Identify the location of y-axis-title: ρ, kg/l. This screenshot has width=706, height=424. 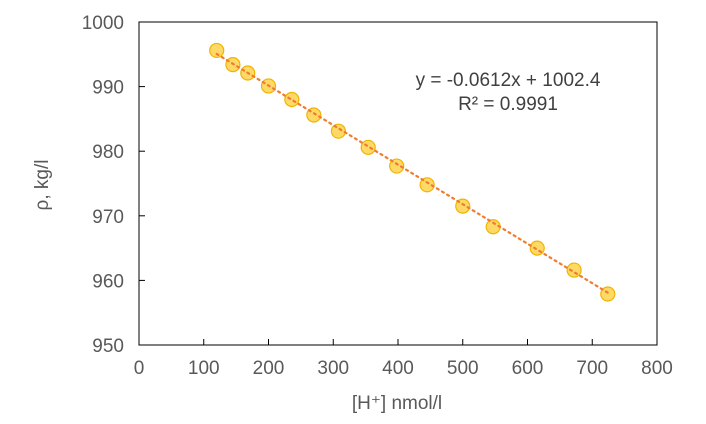
(42, 185).